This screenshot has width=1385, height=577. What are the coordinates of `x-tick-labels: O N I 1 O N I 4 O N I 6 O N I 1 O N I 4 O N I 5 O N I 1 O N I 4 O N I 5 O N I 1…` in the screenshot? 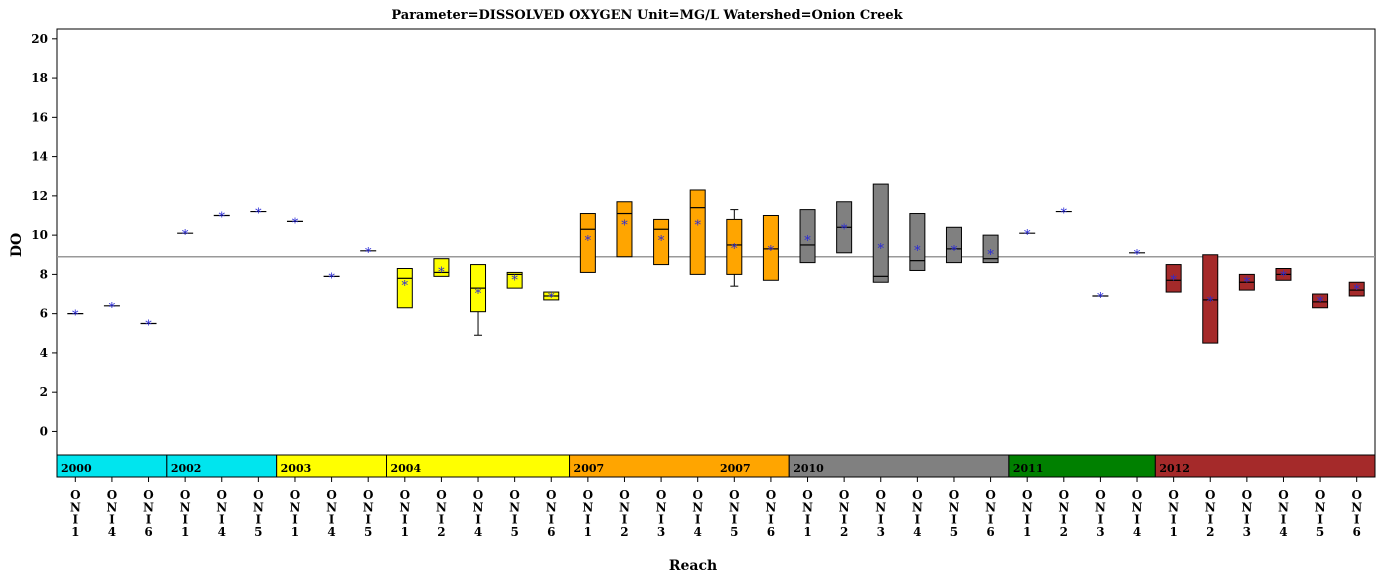 It's located at (716, 508).